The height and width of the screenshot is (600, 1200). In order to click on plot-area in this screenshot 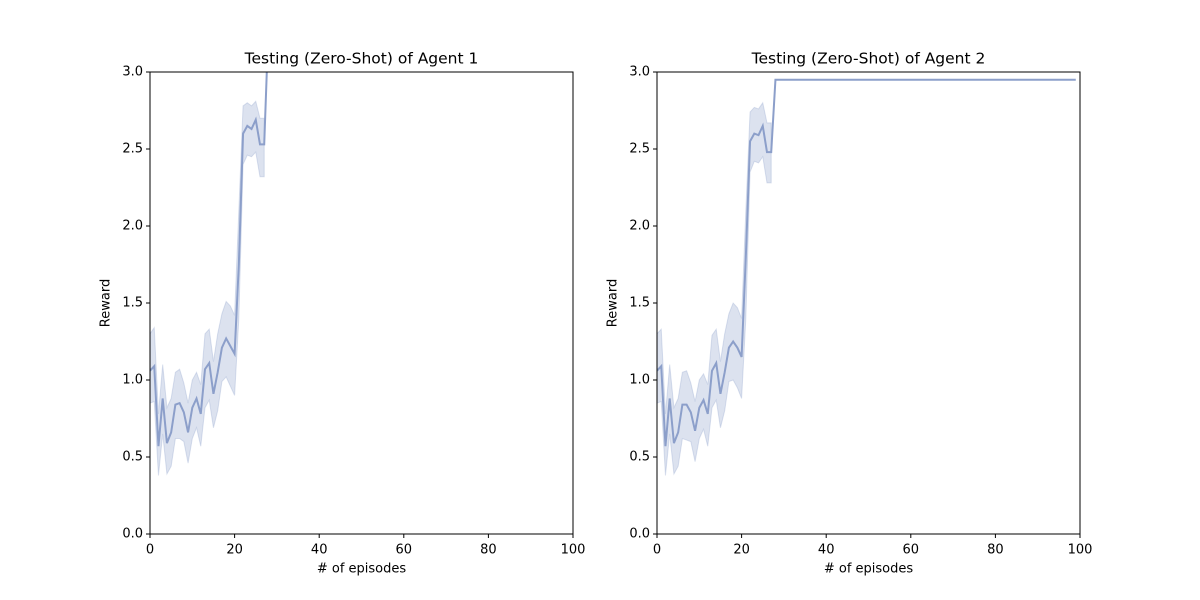, I will do `click(209, 274)`.